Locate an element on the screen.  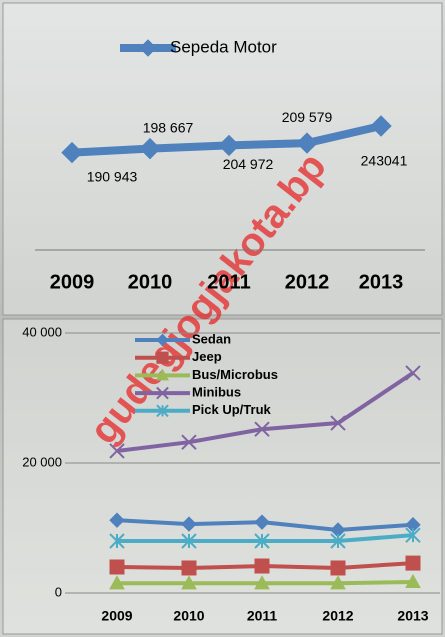
legend-label: Jeep is located at coordinates (207, 356).